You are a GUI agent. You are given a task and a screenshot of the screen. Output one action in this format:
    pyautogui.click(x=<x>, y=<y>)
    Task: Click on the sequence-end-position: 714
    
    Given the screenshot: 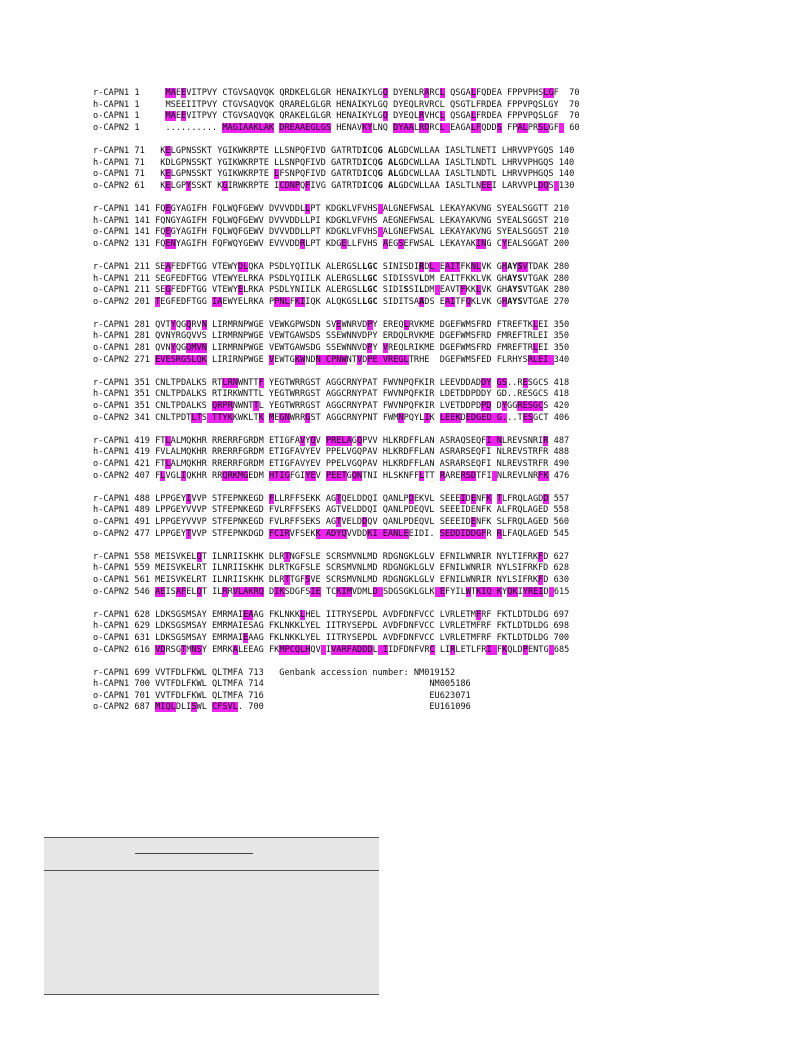 What is the action you would take?
    pyautogui.click(x=253, y=684)
    